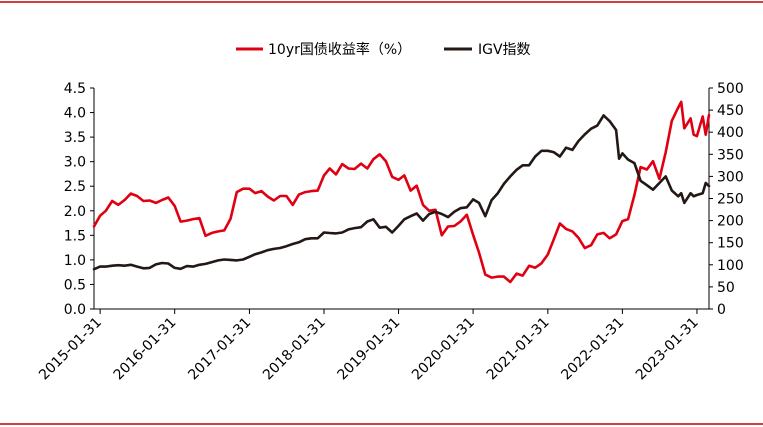 Image resolution: width=763 pixels, height=427 pixels. I want to click on left-tick-label: 2.0, so click(75, 212).